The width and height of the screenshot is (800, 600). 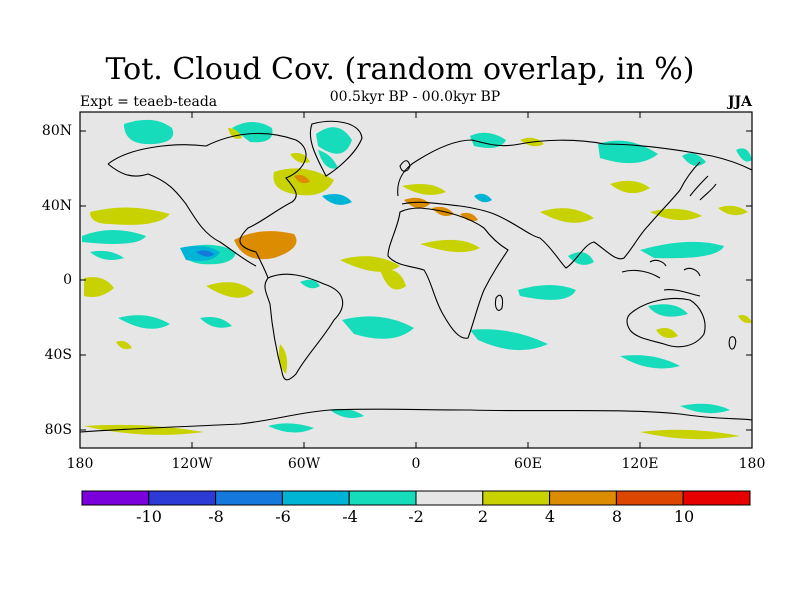 I want to click on colorbar, so click(x=416, y=498).